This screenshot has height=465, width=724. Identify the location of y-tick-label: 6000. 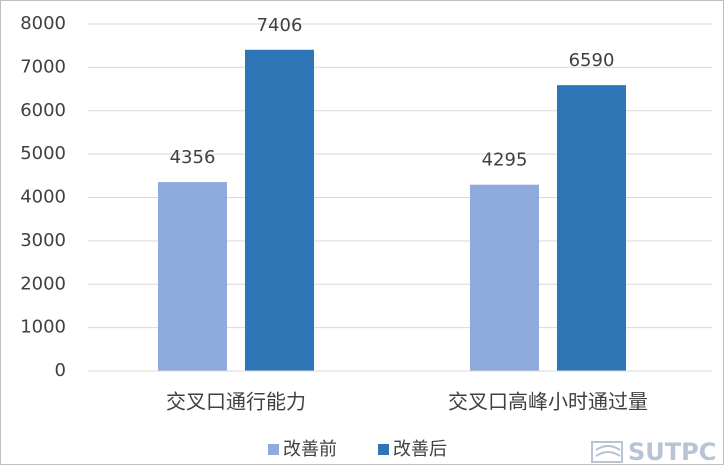
(43, 110).